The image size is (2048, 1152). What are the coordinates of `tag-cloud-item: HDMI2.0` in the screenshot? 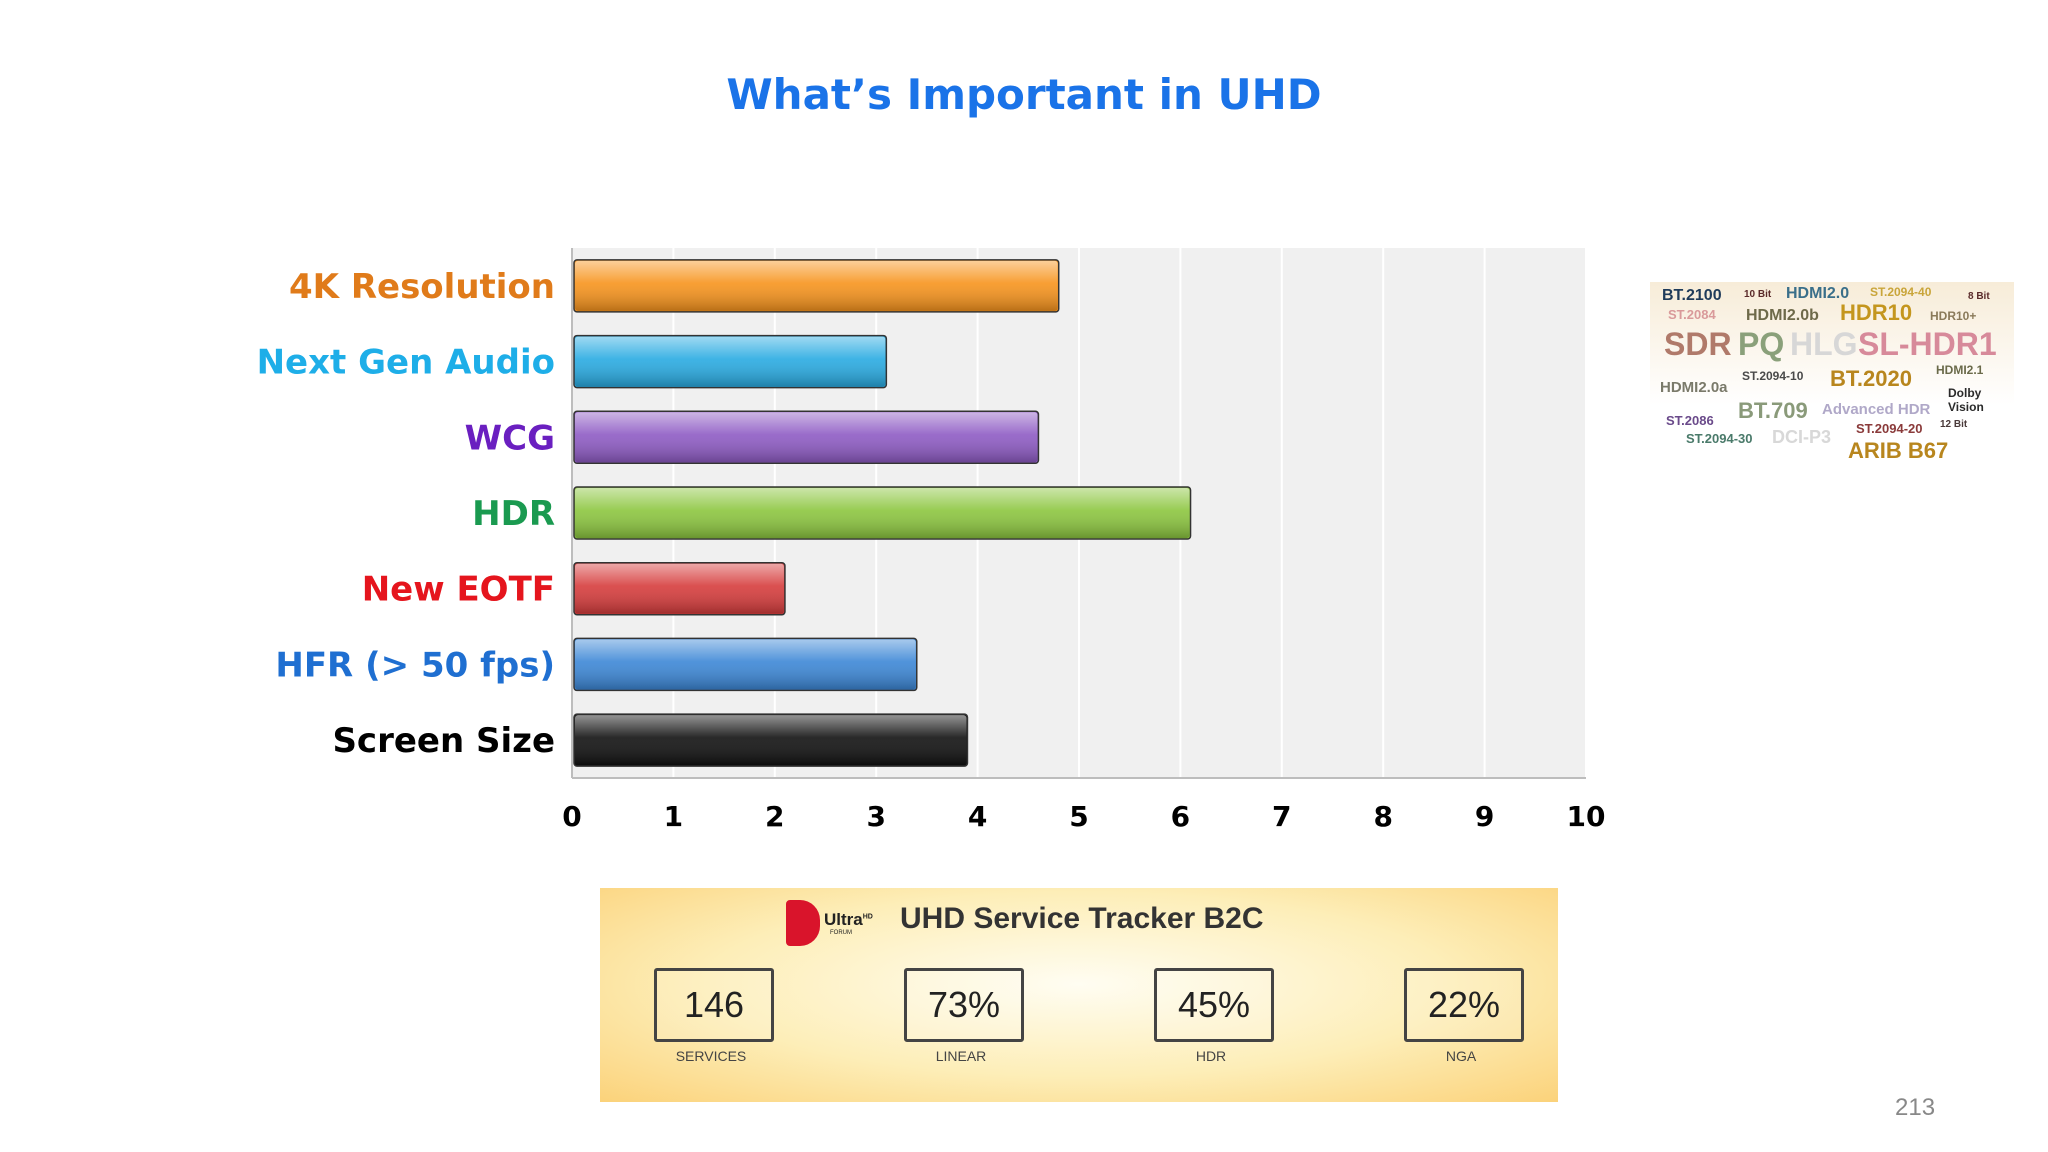 It's located at (1818, 293).